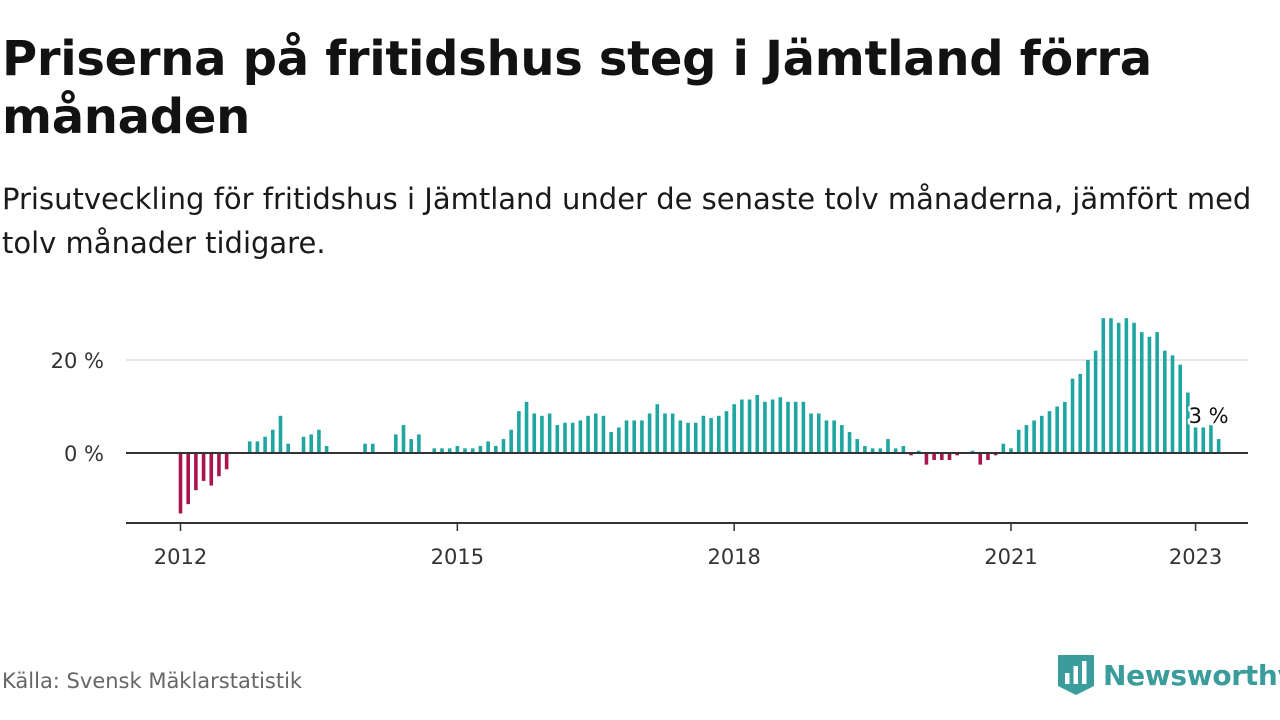  What do you see at coordinates (77, 361) in the screenshot?
I see `y-tick-label: 20 %` at bounding box center [77, 361].